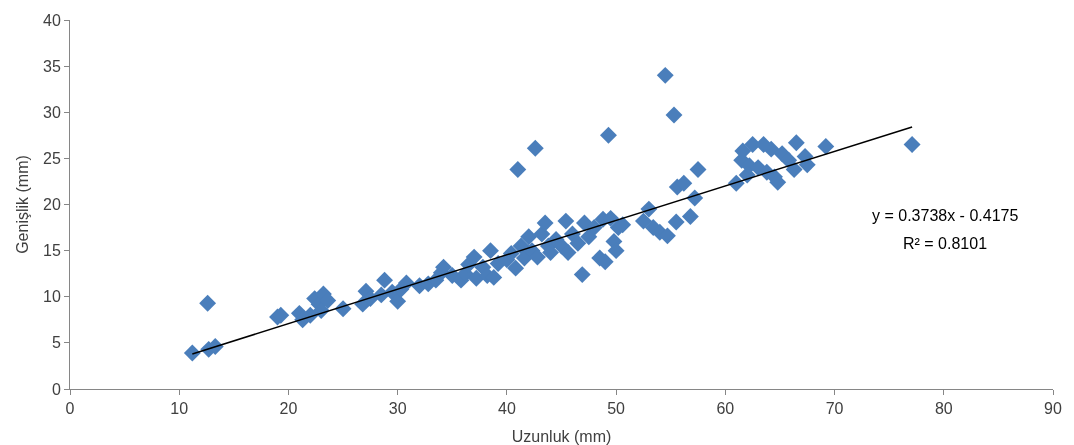 The height and width of the screenshot is (445, 1074). What do you see at coordinates (945, 243) in the screenshot?
I see `annotation: R² = 0.8101` at bounding box center [945, 243].